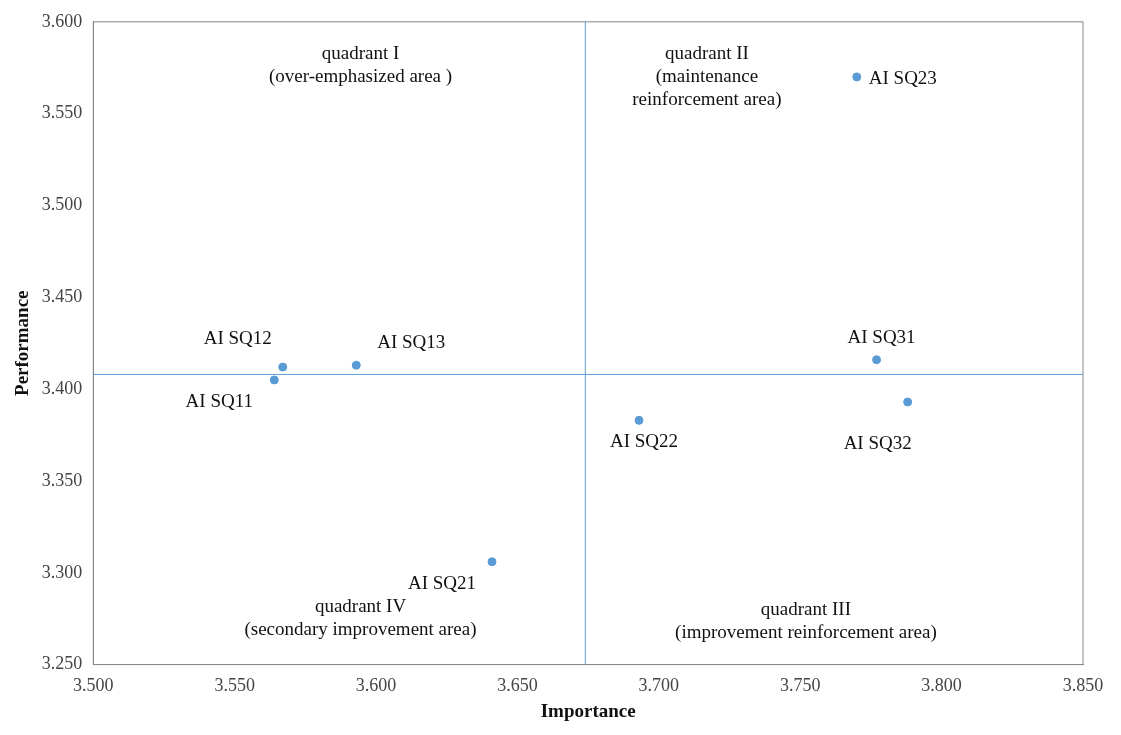 This screenshot has height=735, width=1121. Describe the element at coordinates (588, 710) in the screenshot. I see `x-axis-title: Importance` at that location.